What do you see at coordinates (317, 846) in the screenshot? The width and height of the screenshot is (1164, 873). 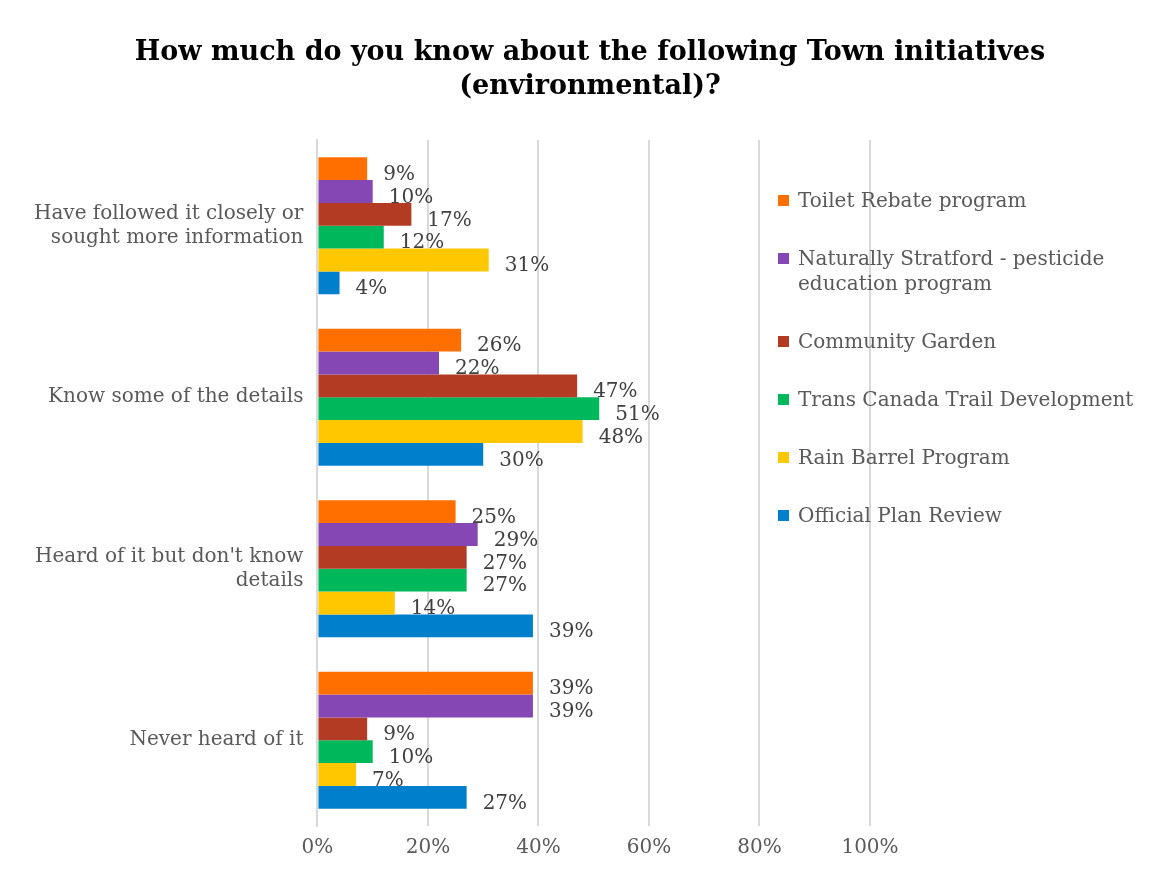 I see `x-tick-label: 0%` at bounding box center [317, 846].